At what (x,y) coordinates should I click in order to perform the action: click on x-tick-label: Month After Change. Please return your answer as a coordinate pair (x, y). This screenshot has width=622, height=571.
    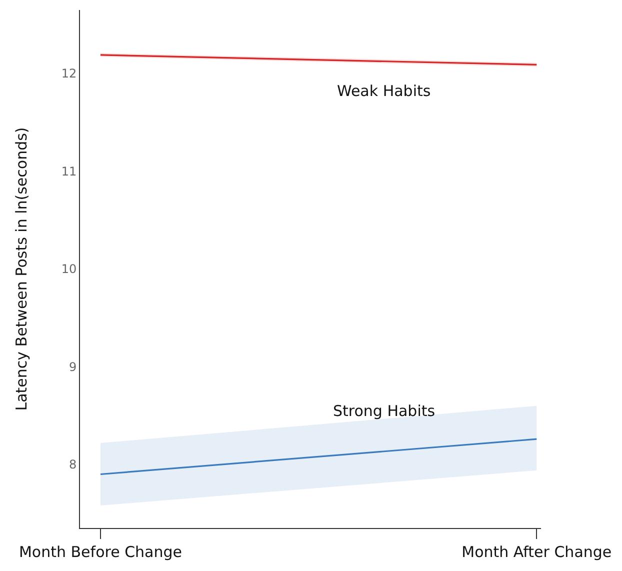
    Looking at the image, I should click on (537, 552).